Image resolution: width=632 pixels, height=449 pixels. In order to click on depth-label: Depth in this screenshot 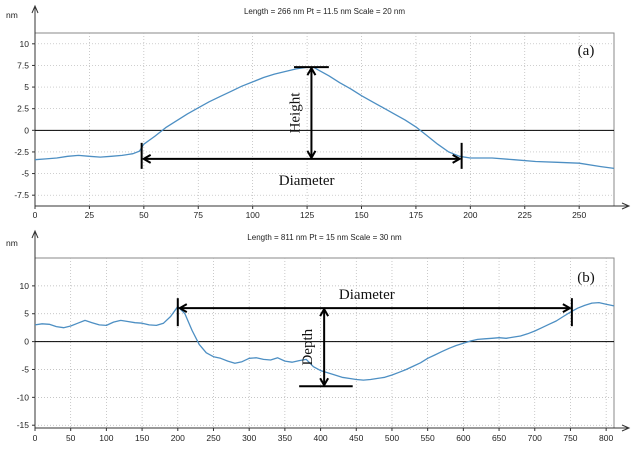, I will do `click(308, 346)`.